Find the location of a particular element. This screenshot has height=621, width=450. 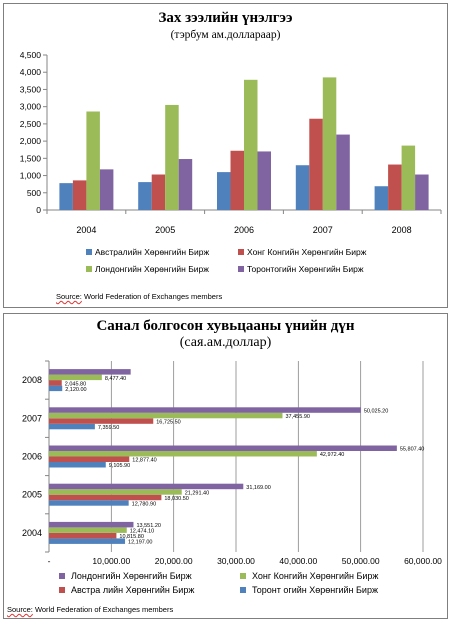

chart2-title: Санал болгосон хувьцааны үнийн дүн is located at coordinates (225, 326).